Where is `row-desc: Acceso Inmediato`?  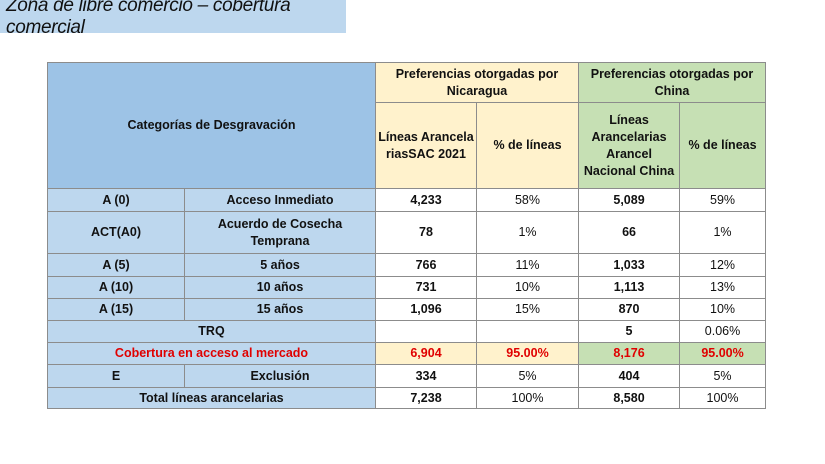
row-desc: Acceso Inmediato is located at coordinates (280, 200).